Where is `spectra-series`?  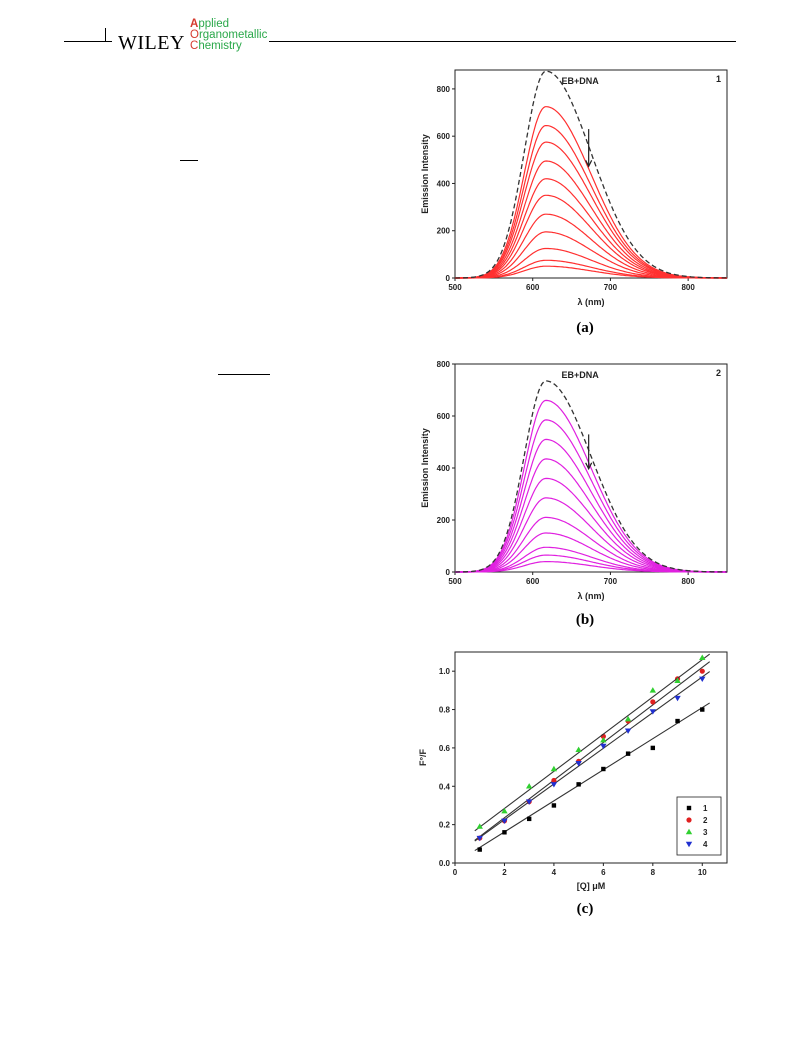 spectra-series is located at coordinates (591, 192).